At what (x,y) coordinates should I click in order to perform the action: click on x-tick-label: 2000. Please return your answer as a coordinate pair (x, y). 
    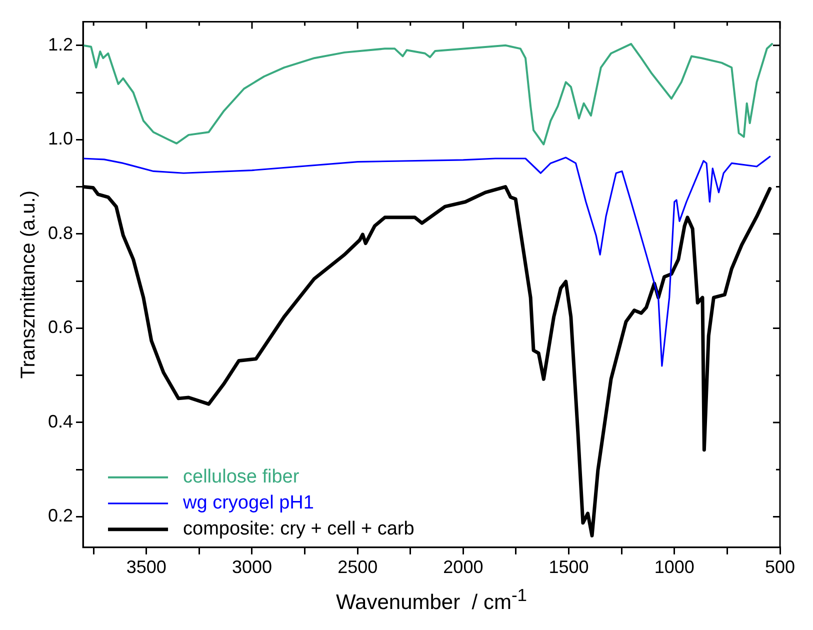
    Looking at the image, I should click on (463, 567).